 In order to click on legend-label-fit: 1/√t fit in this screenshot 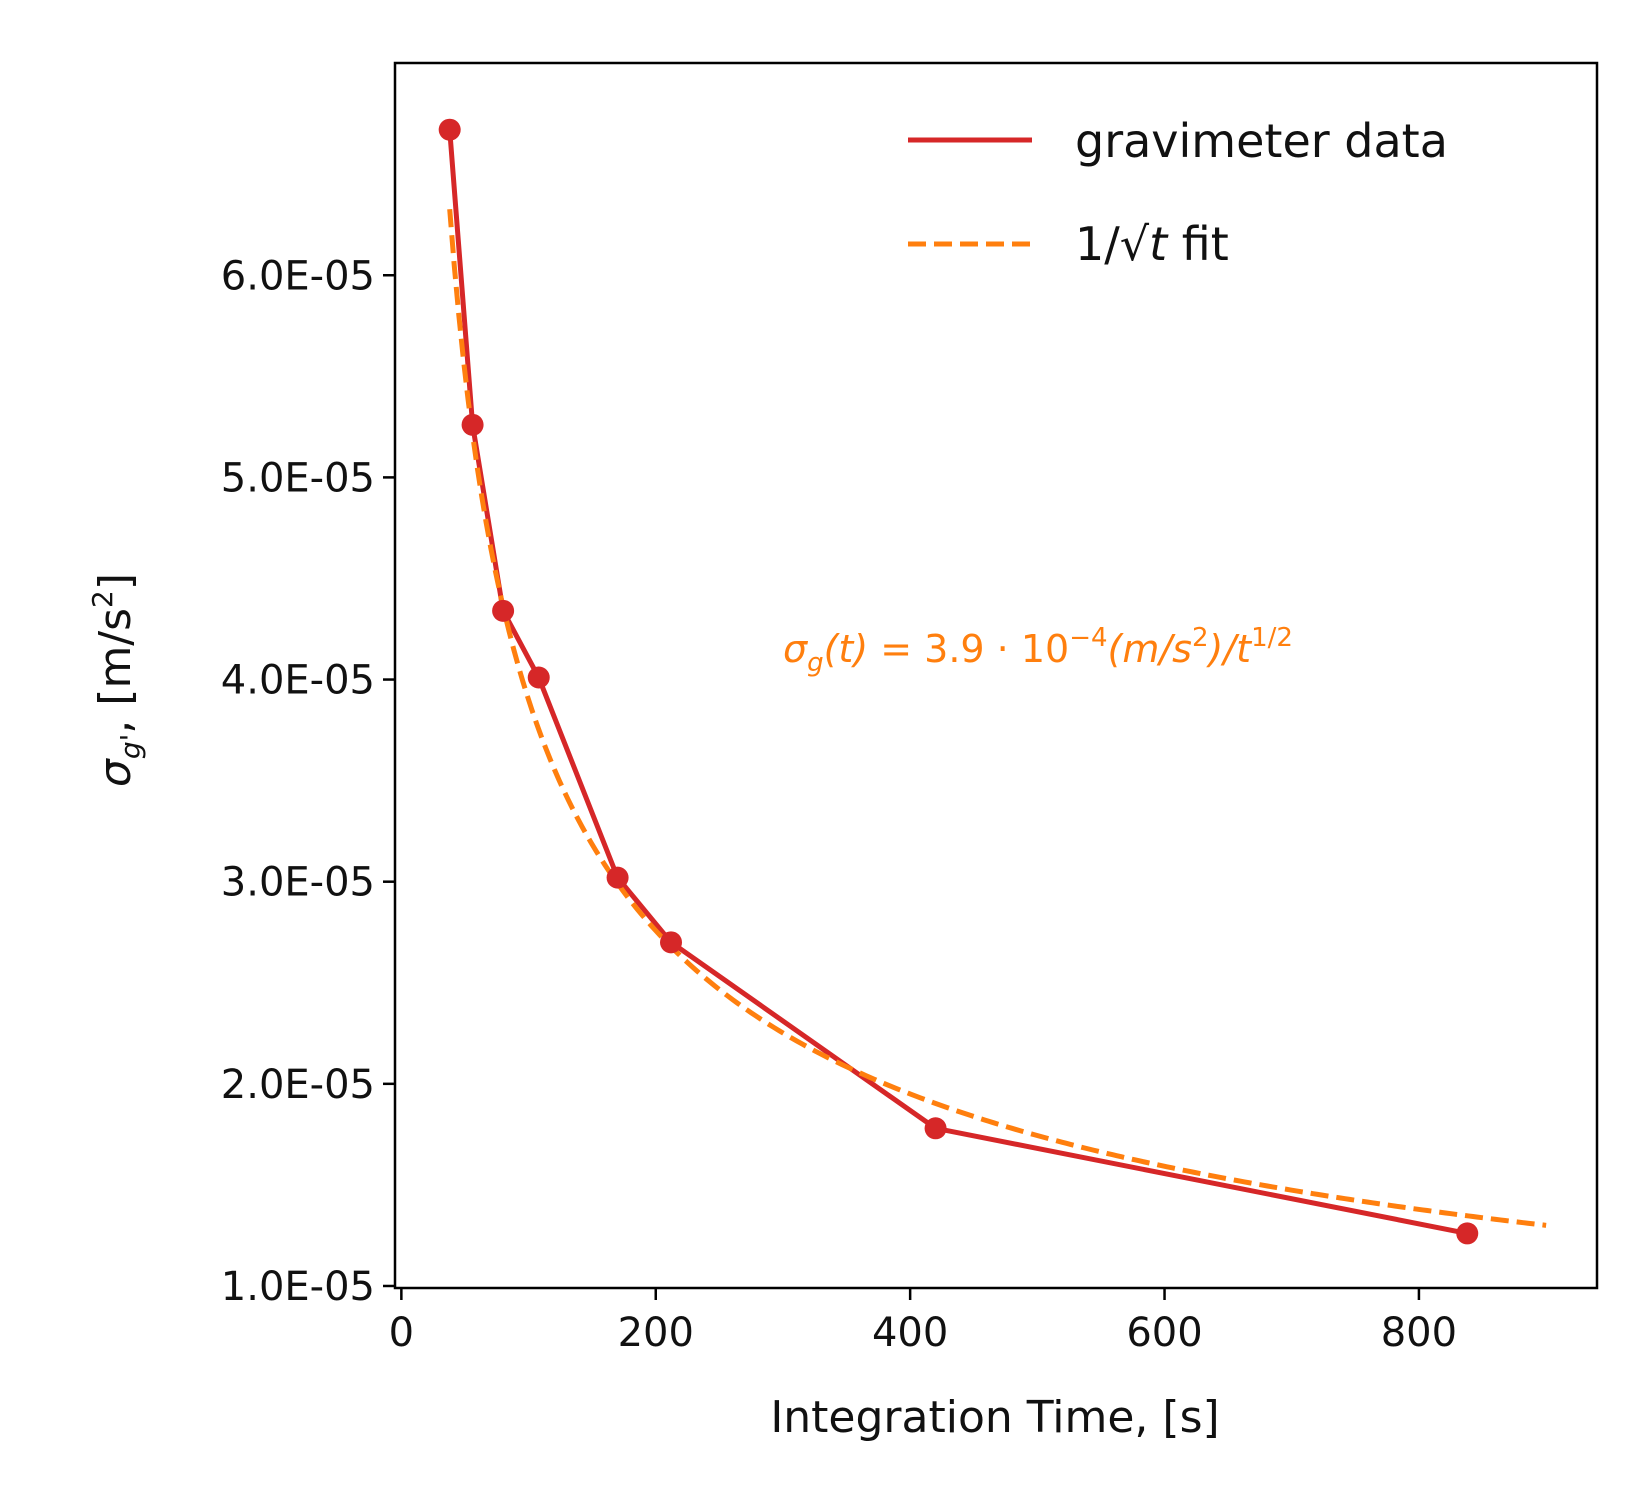, I will do `click(1152, 244)`.